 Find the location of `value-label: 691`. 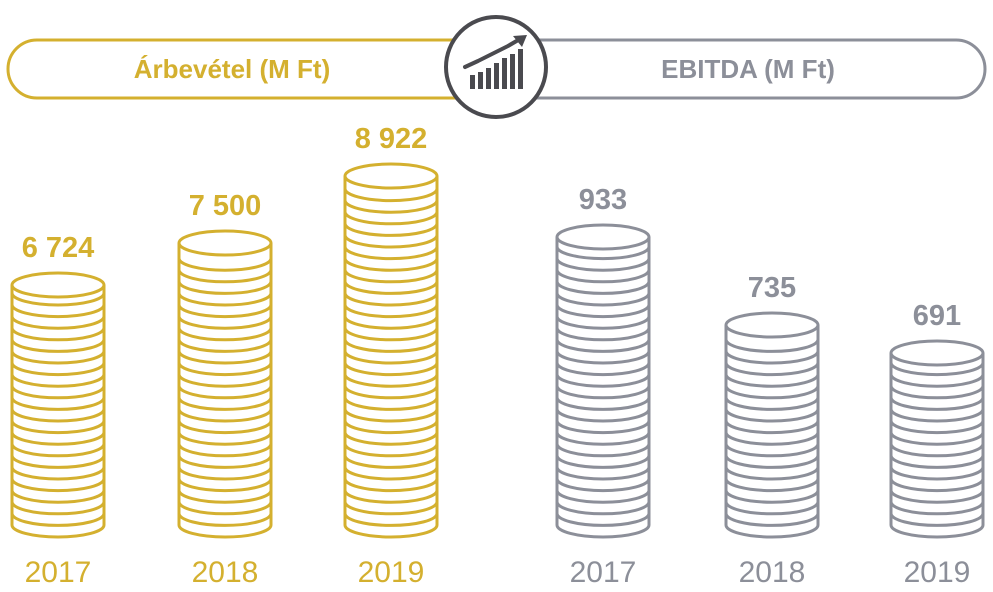

value-label: 691 is located at coordinates (937, 316).